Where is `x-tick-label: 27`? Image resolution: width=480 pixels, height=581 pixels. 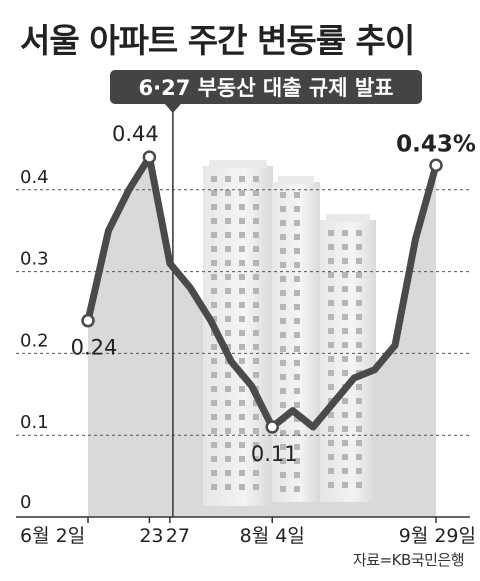
x-tick-label: 27 is located at coordinates (178, 536).